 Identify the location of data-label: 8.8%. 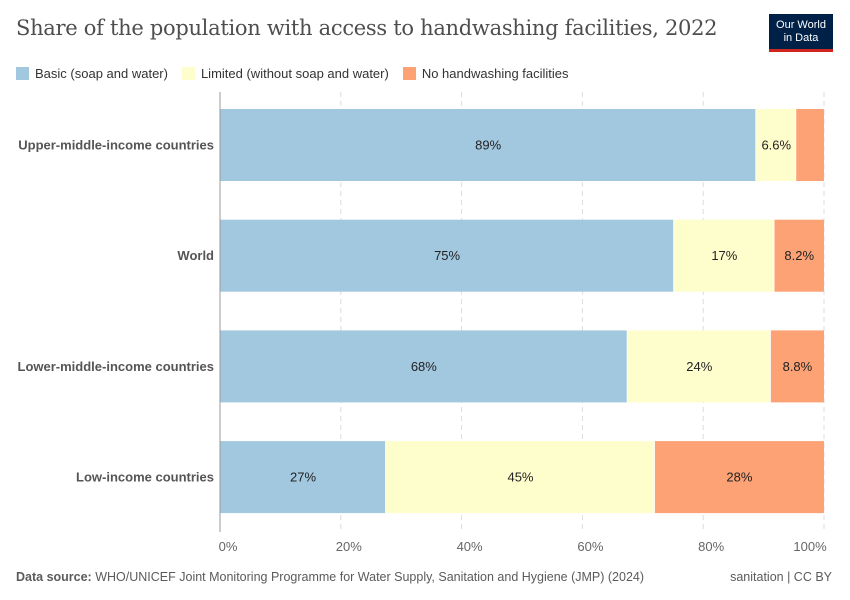
(798, 366).